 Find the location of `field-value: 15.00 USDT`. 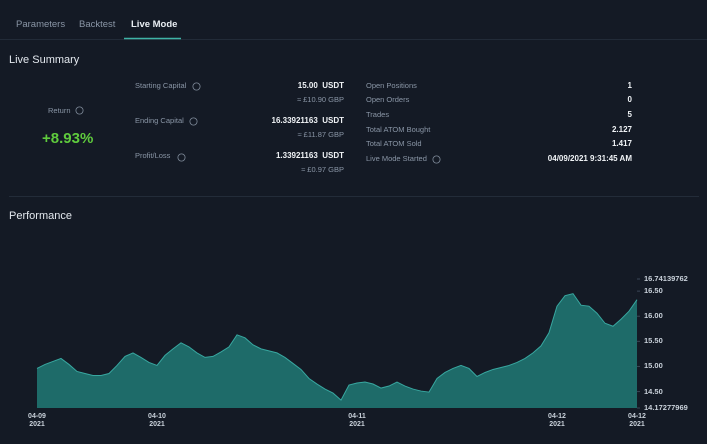

field-value: 15.00 USDT is located at coordinates (320, 85).